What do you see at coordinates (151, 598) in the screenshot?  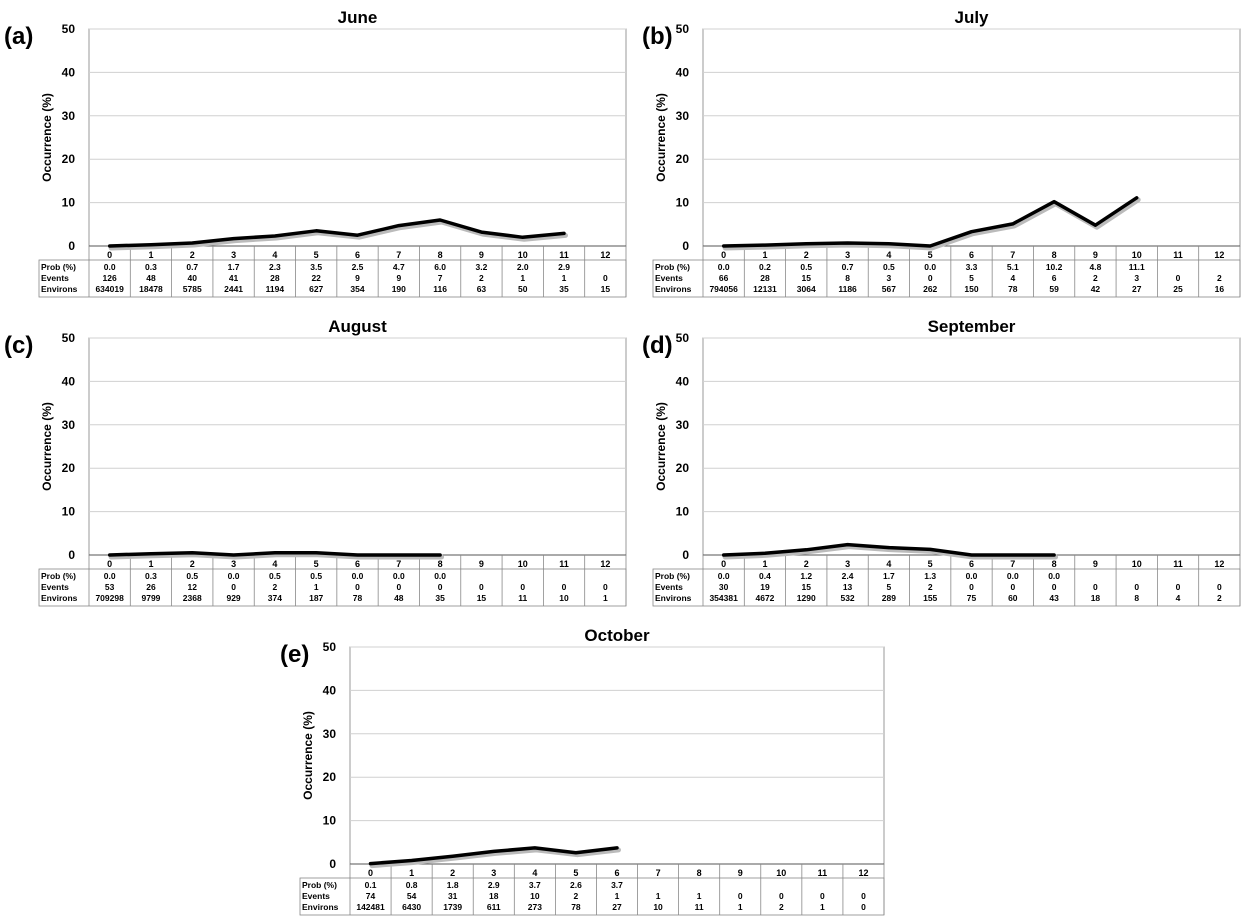 I see `table-cell-value: 9799` at bounding box center [151, 598].